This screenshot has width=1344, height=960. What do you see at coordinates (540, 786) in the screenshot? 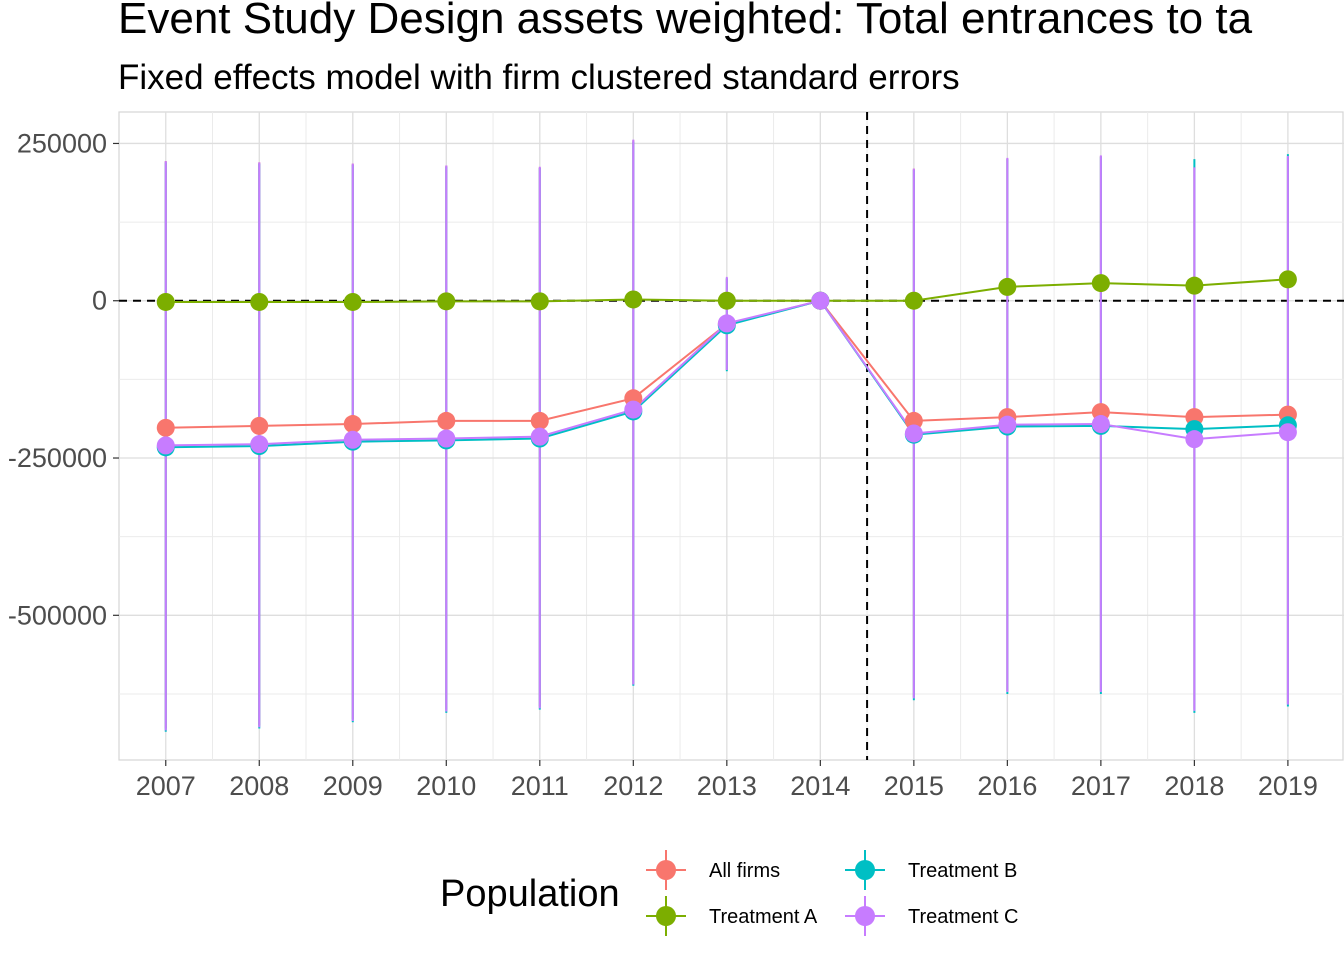
I see `x-tick-label: 2011` at bounding box center [540, 786].